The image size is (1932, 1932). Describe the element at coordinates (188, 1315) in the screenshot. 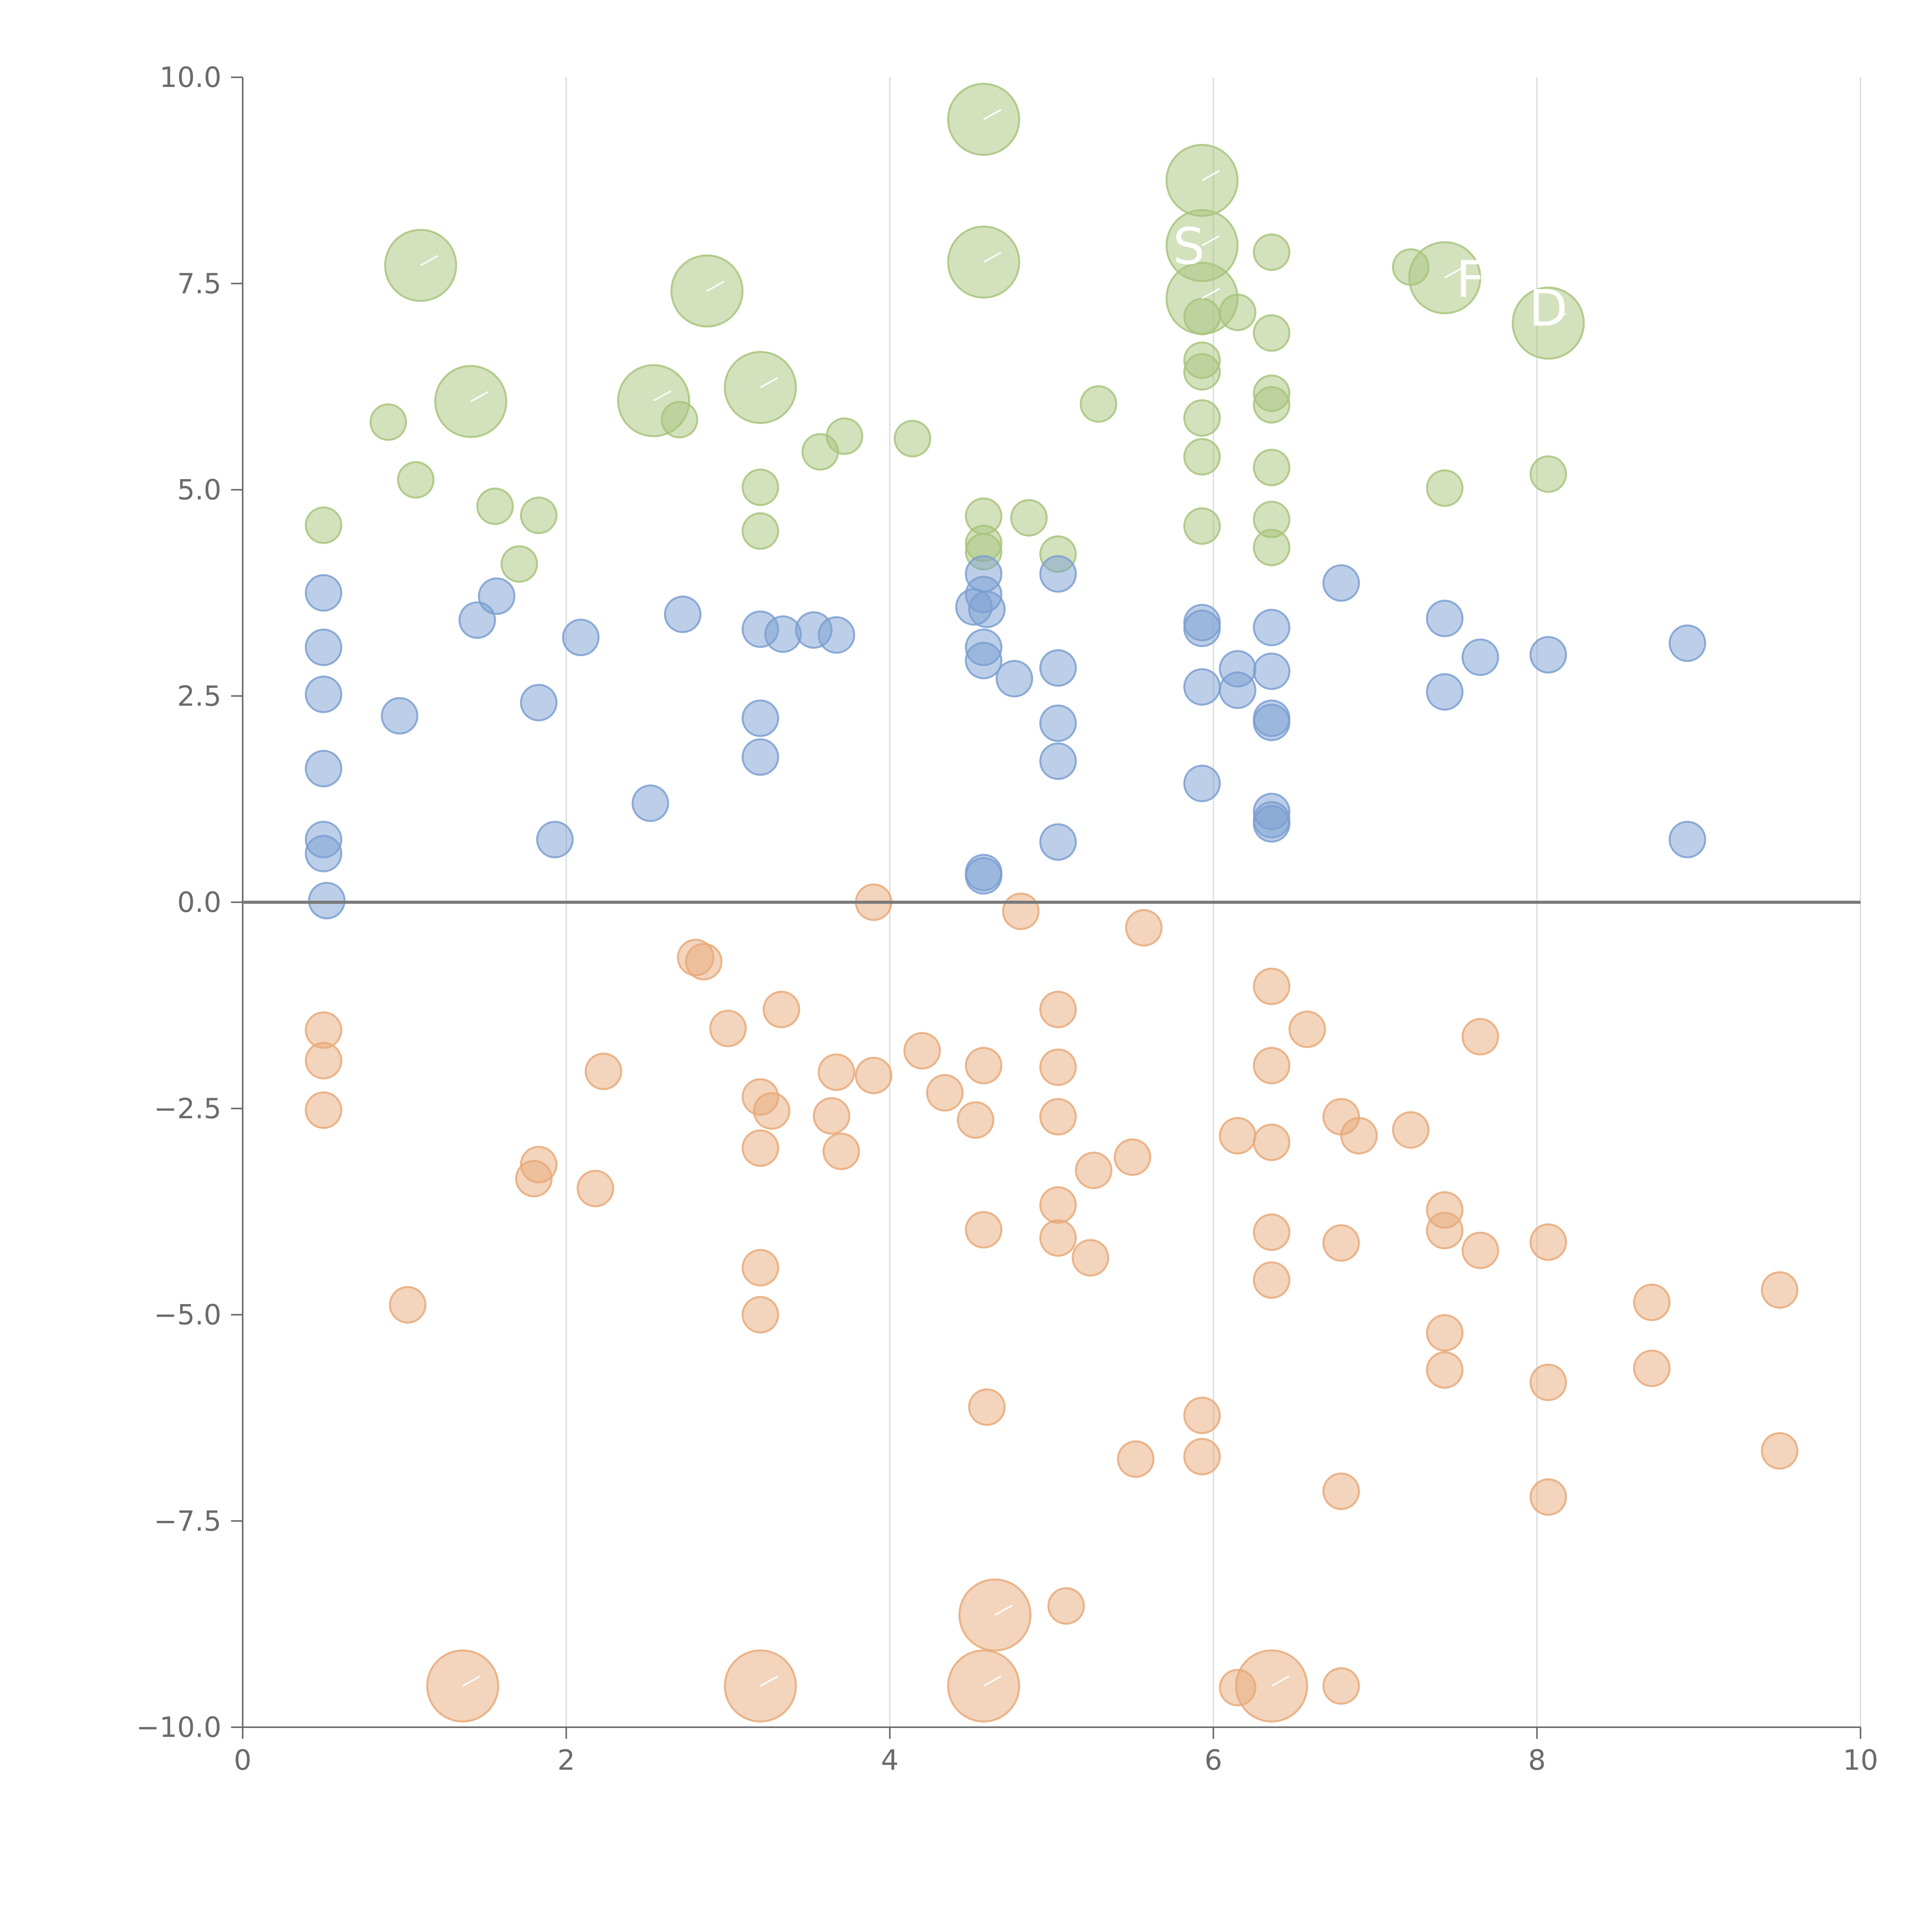

I see `y-tick-label: −5.0` at that location.